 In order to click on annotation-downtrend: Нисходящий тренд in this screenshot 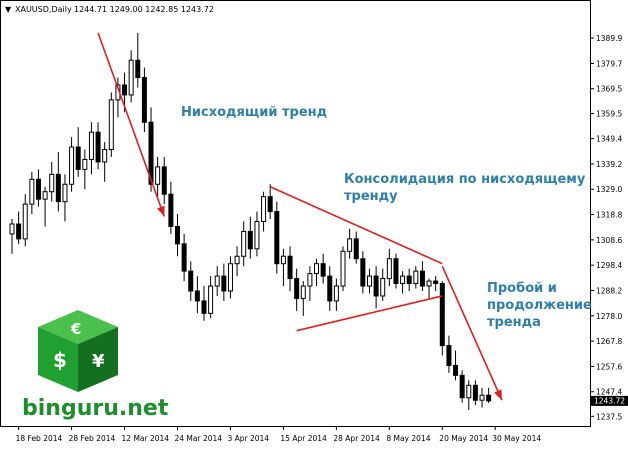, I will do `click(254, 112)`.